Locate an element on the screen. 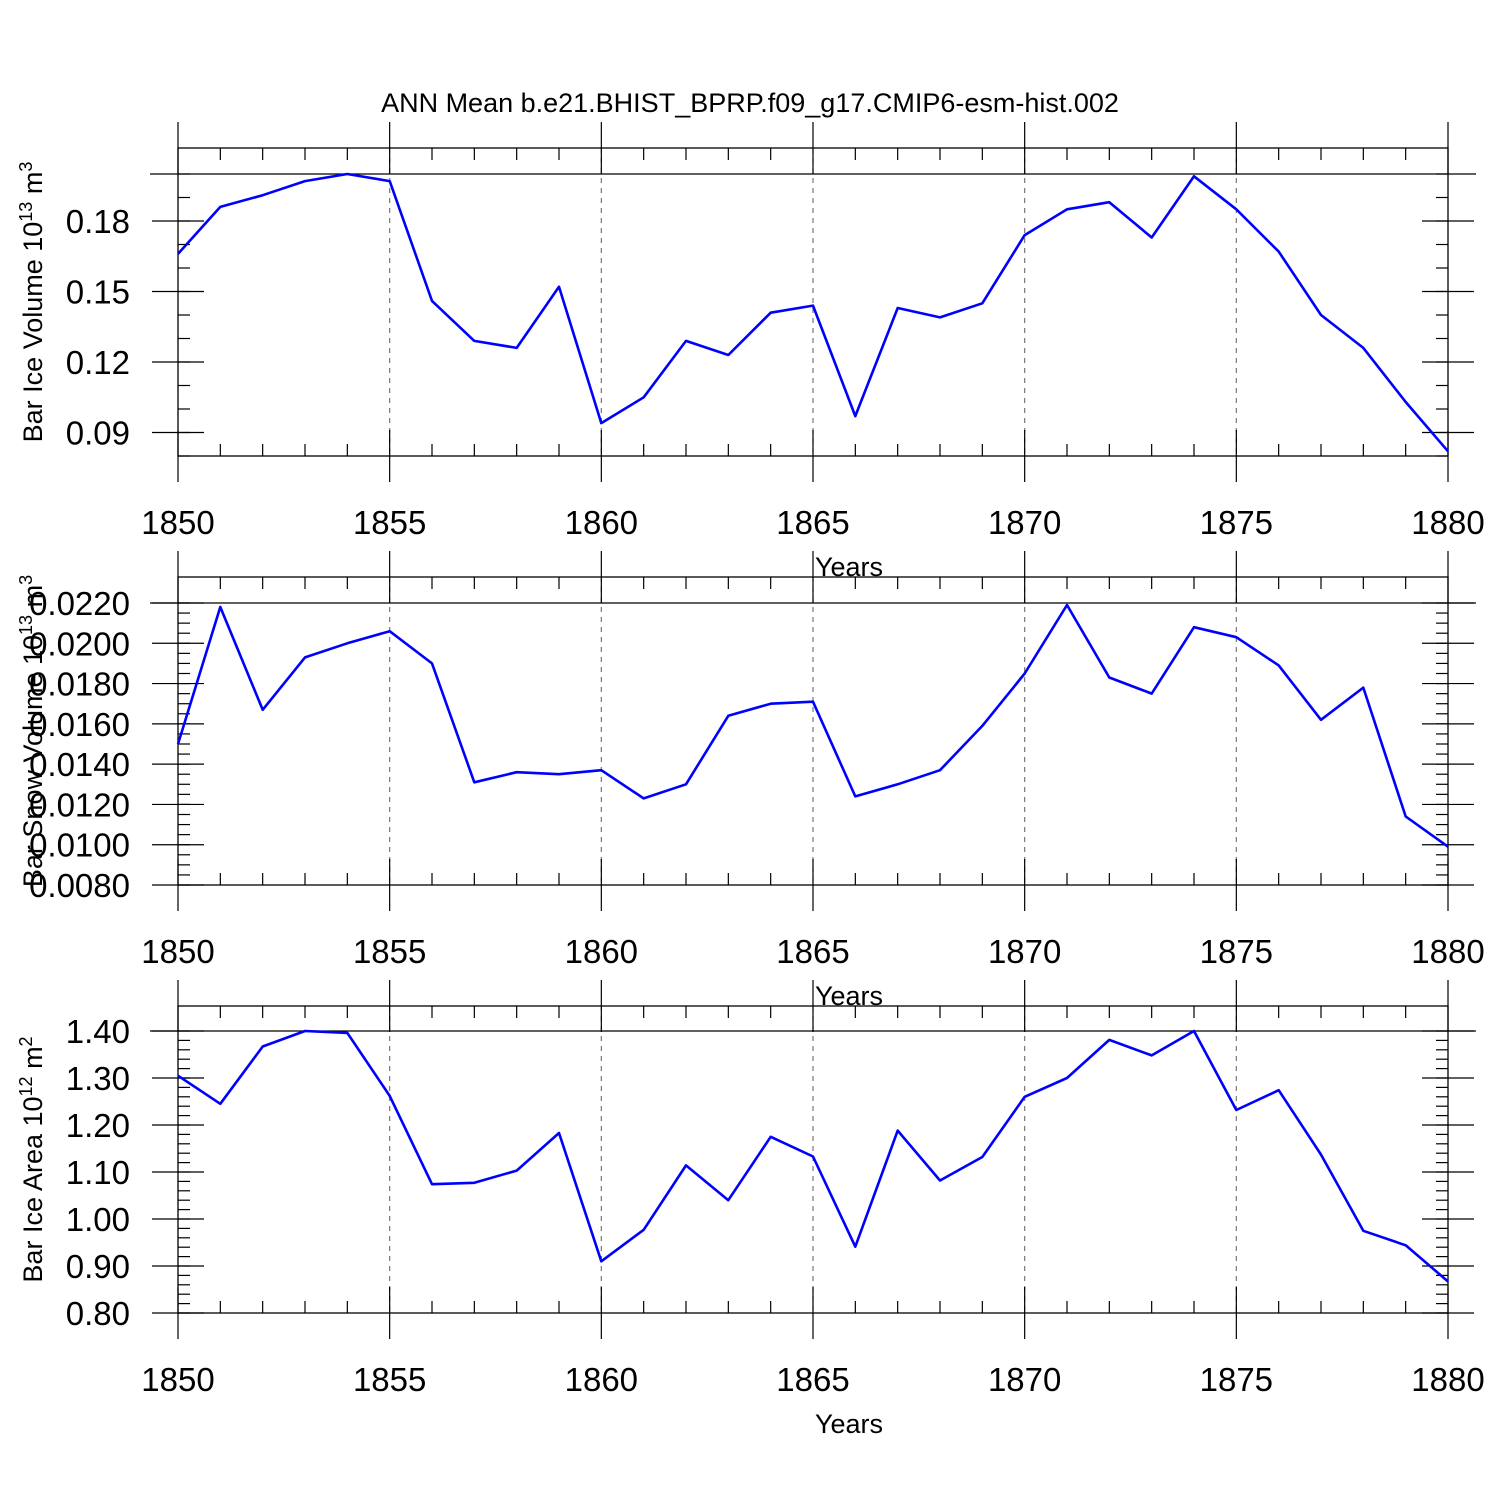 The image size is (1500, 1500). y-tick-label: 0.0220 is located at coordinates (79, 603).